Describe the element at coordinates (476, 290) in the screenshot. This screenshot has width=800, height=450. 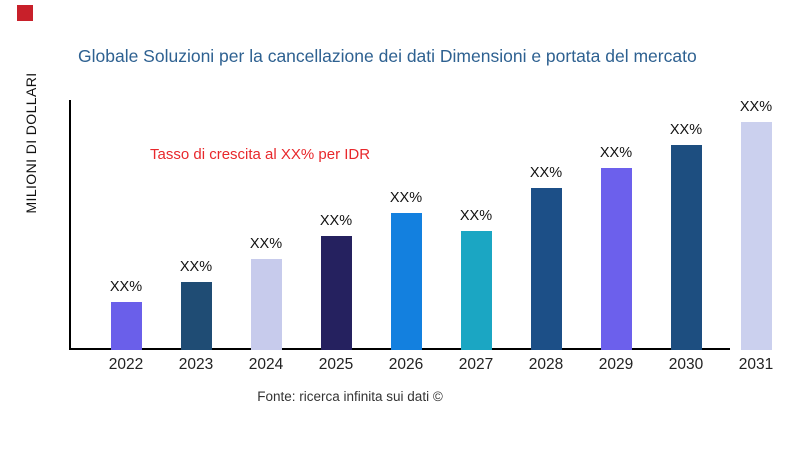
I see `bar-2027` at that location.